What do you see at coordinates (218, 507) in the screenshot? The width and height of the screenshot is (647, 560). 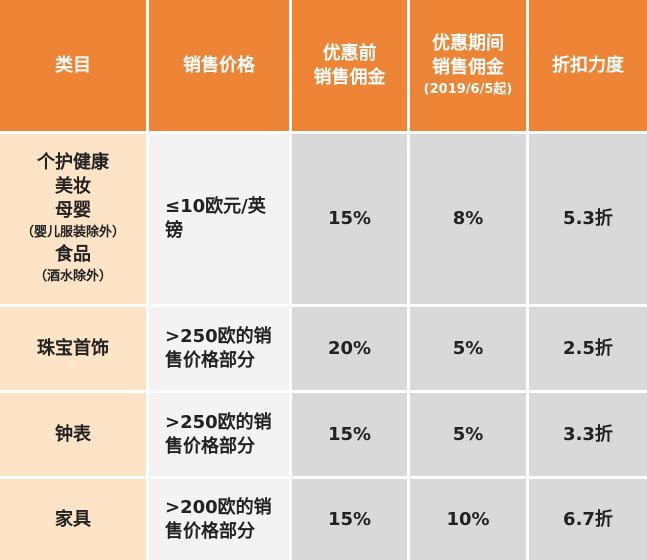 I see `cell-text: >200欧的销` at bounding box center [218, 507].